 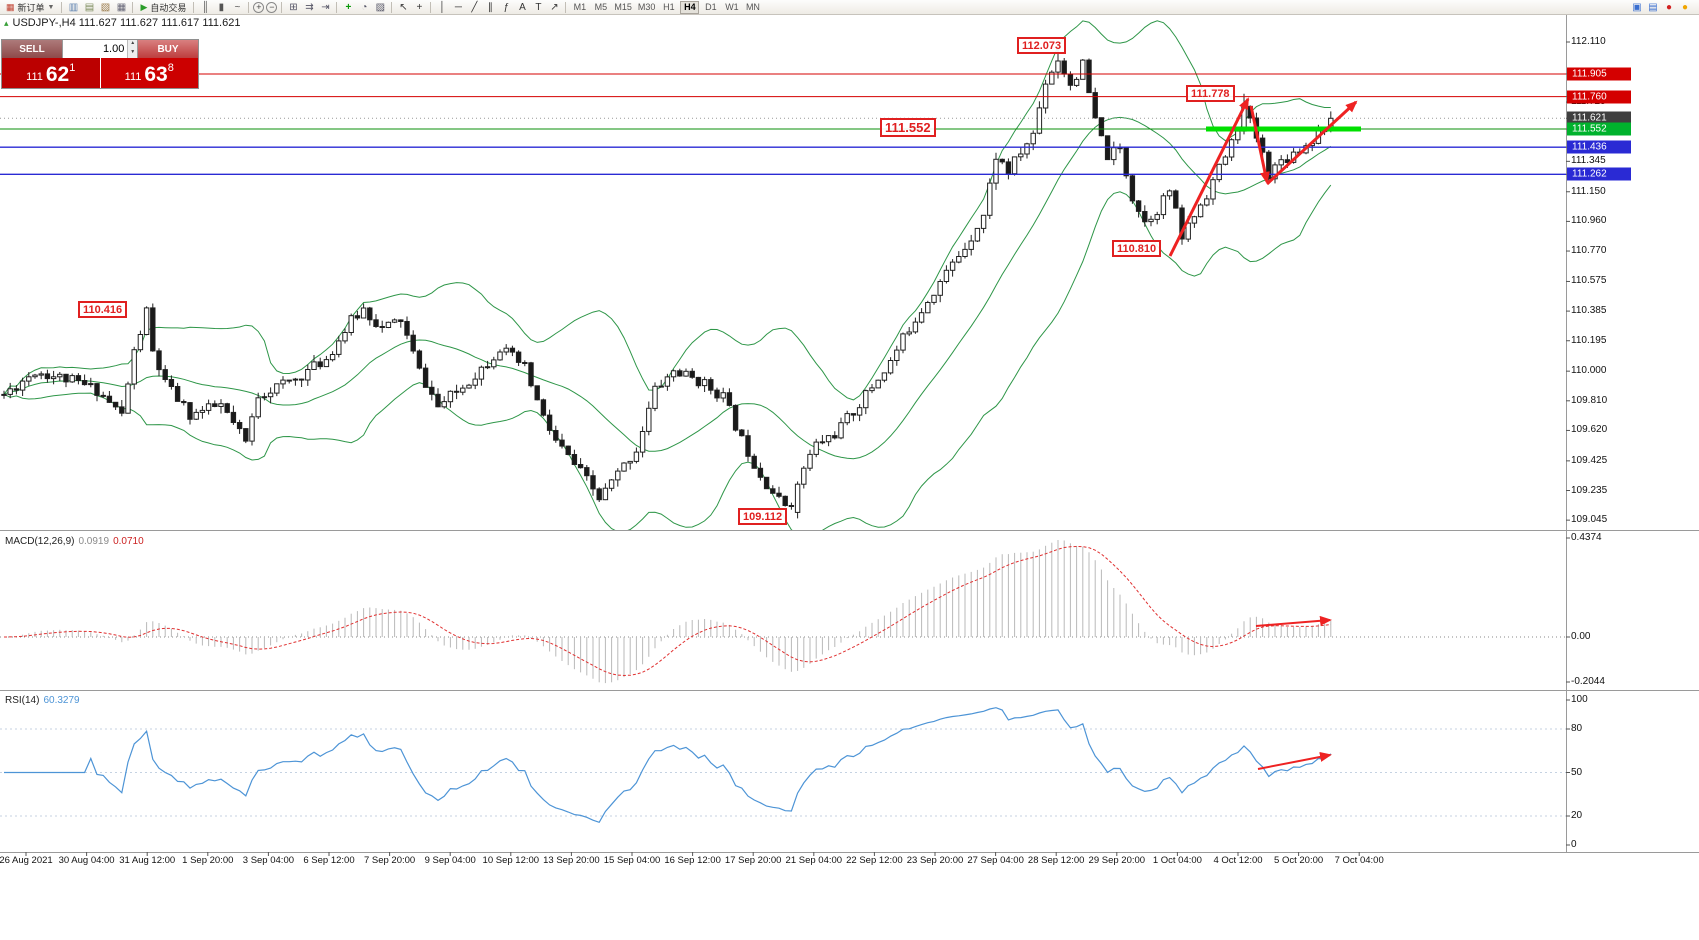 What do you see at coordinates (95, 49) in the screenshot?
I see `volume-input` at bounding box center [95, 49].